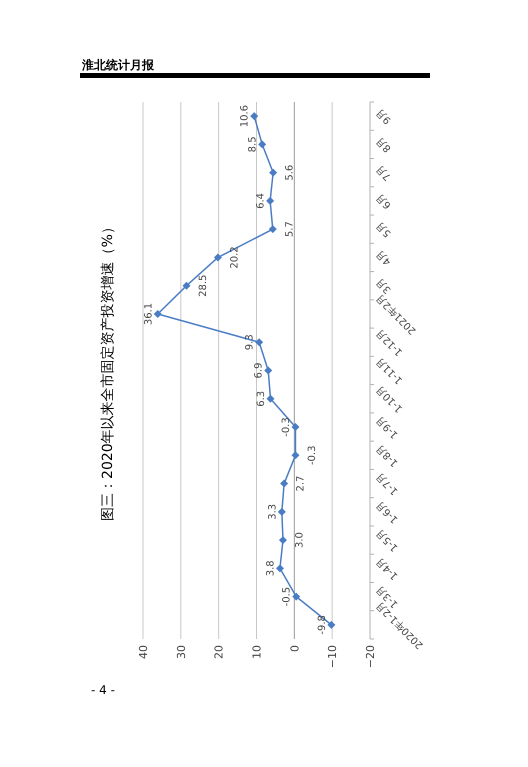 The height and width of the screenshot is (767, 528). What do you see at coordinates (384, 258) in the screenshot?
I see `y-tick-label: 4月` at bounding box center [384, 258].